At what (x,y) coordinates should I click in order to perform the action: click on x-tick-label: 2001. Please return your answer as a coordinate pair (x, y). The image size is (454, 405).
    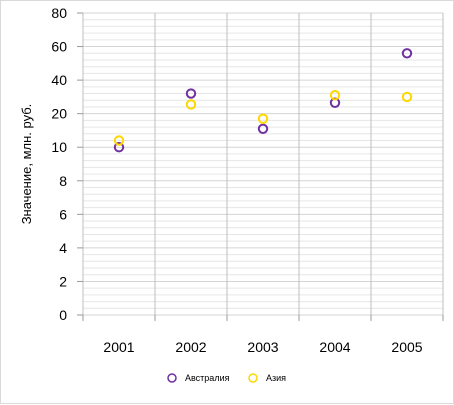
    Looking at the image, I should click on (118, 347).